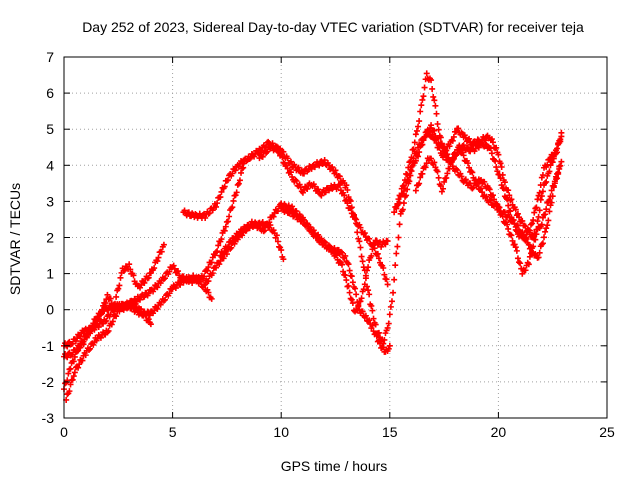 The width and height of the screenshot is (640, 480). I want to click on y-tick-label: 6, so click(50, 93).